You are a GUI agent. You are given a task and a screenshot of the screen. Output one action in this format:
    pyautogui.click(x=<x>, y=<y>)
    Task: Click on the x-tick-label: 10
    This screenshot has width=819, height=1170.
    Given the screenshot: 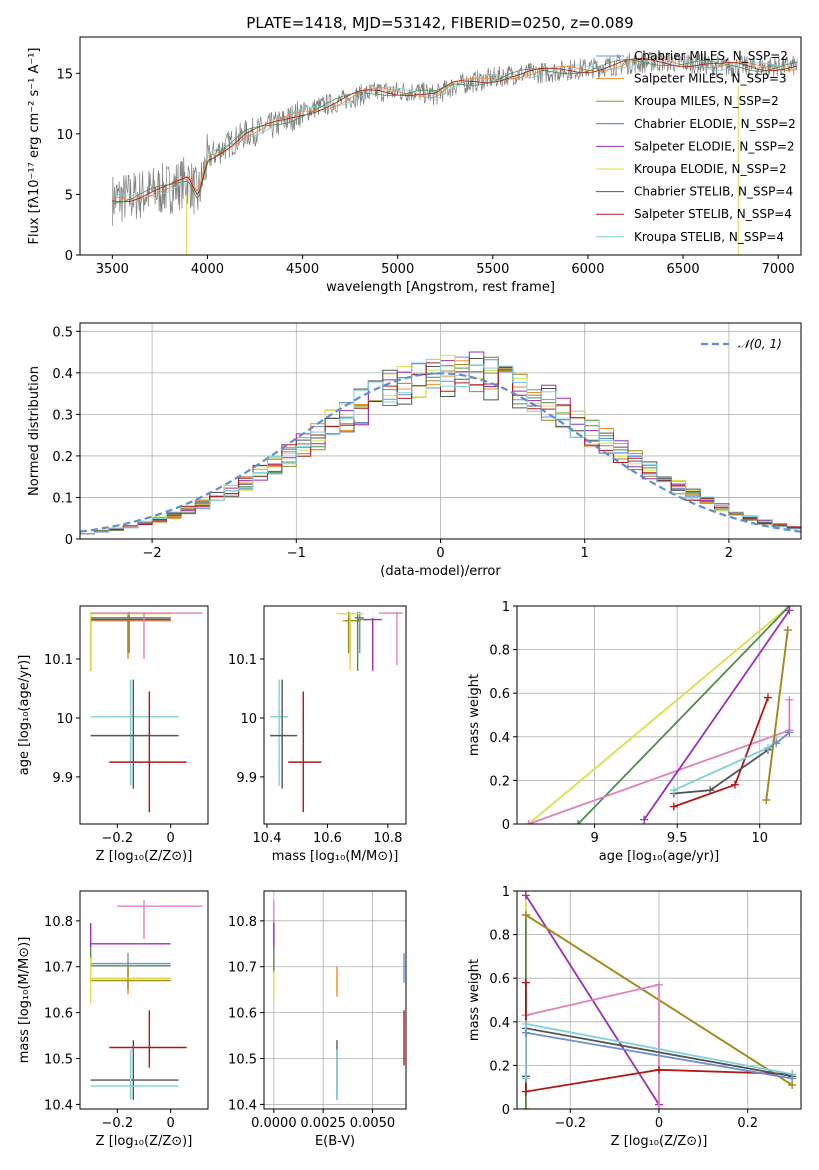 What is the action you would take?
    pyautogui.click(x=759, y=838)
    